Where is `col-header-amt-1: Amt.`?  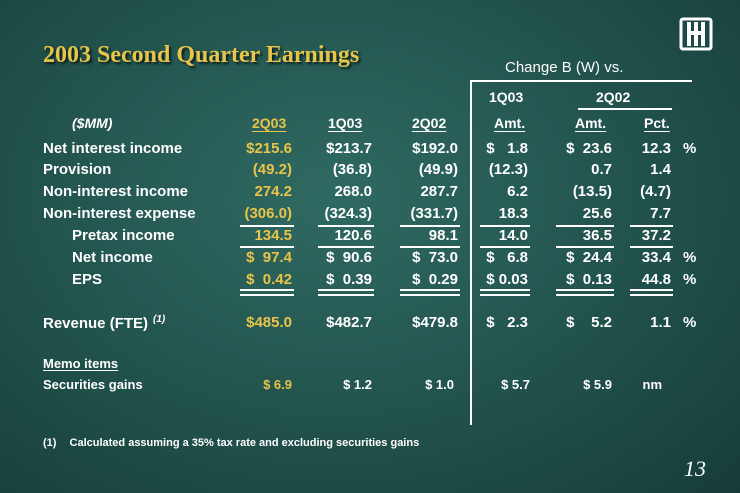
col-header-amt-1: Amt. is located at coordinates (510, 123).